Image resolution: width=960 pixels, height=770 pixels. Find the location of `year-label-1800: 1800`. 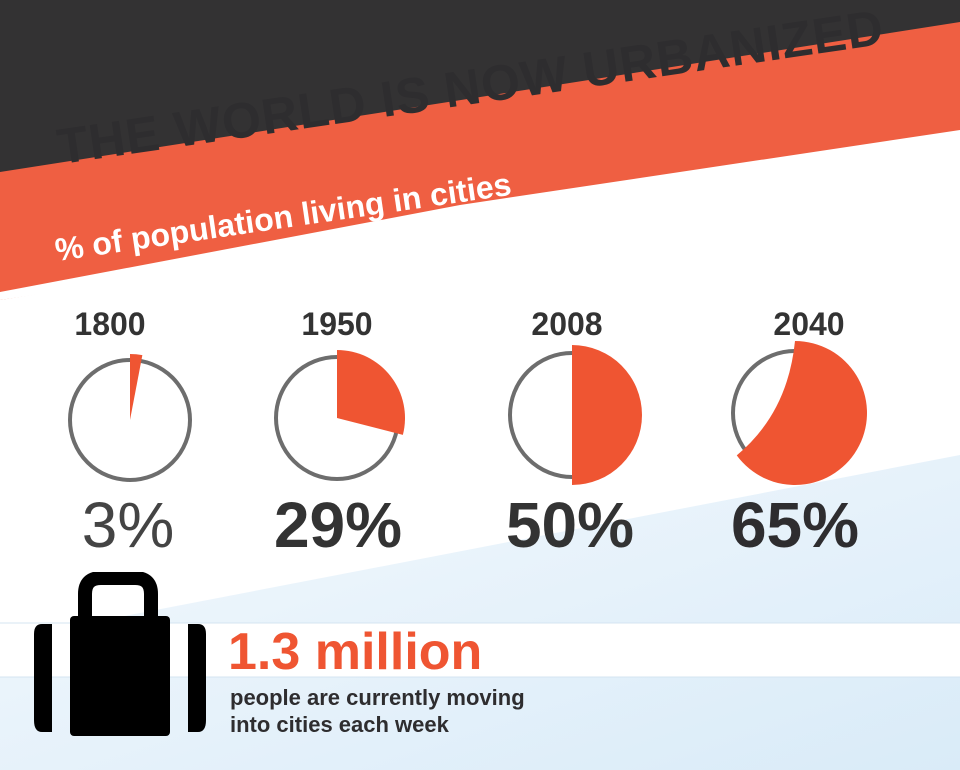

year-label-1800: 1800 is located at coordinates (110, 324).